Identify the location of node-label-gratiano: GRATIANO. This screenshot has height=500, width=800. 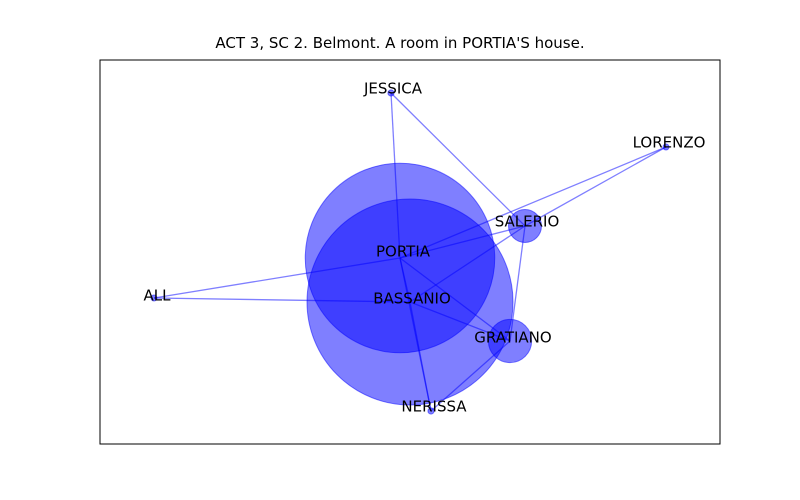
(512, 338).